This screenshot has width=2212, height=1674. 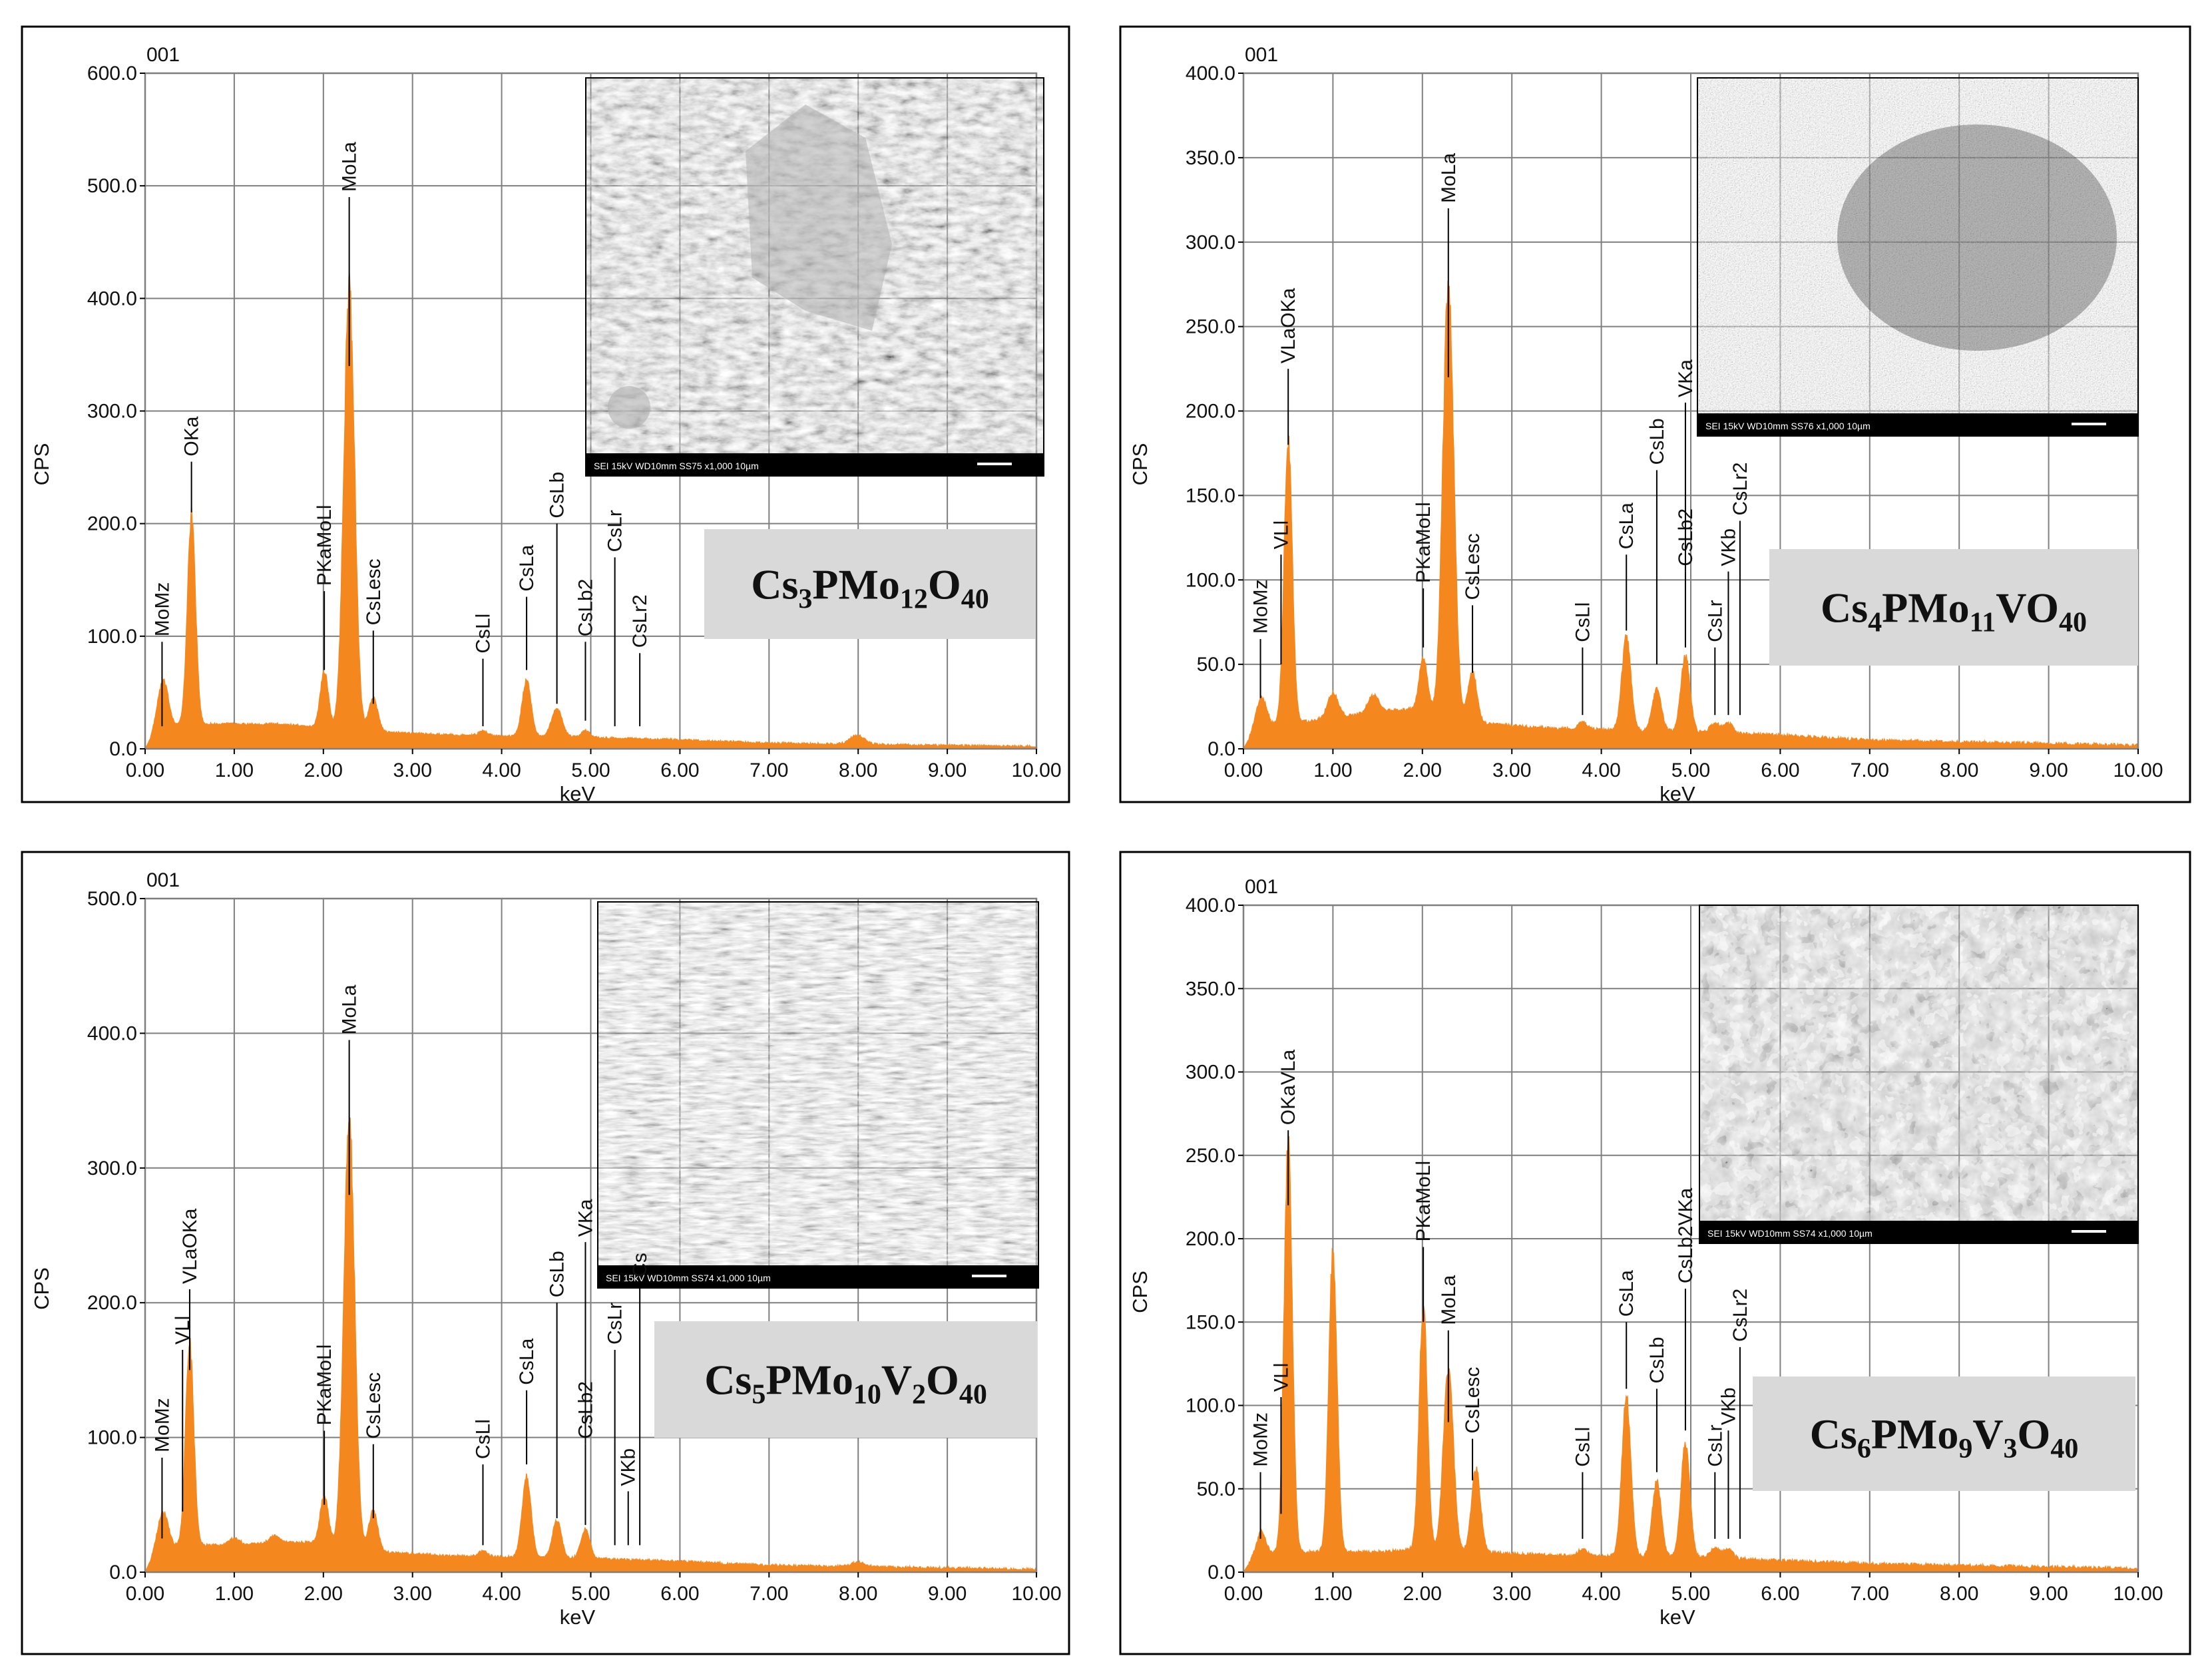 What do you see at coordinates (629, 408) in the screenshot?
I see `sem-particle` at bounding box center [629, 408].